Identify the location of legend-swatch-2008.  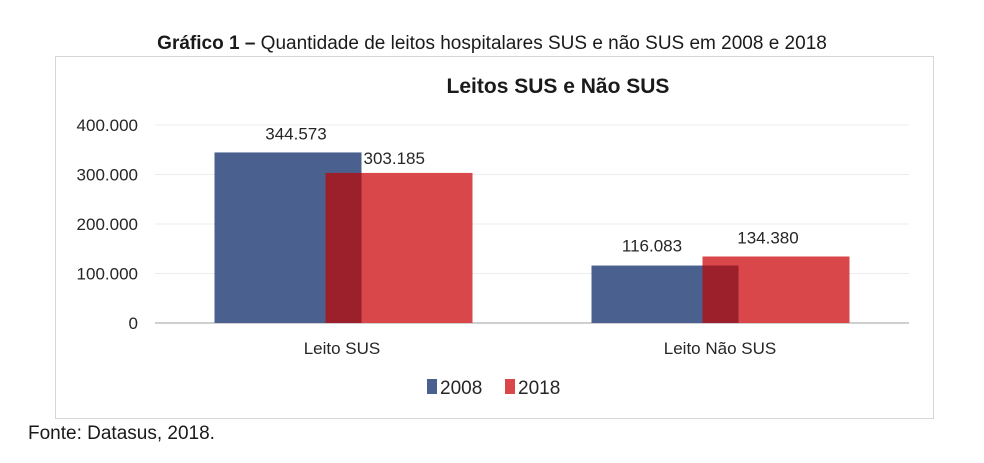
(432, 386).